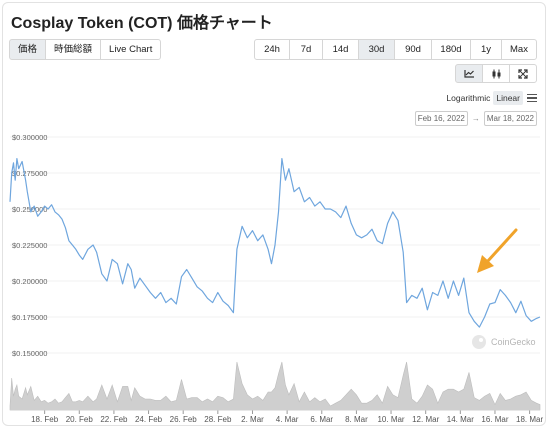 The image size is (550, 430). I want to click on x-tick-label: 12. Mar, so click(425, 419).